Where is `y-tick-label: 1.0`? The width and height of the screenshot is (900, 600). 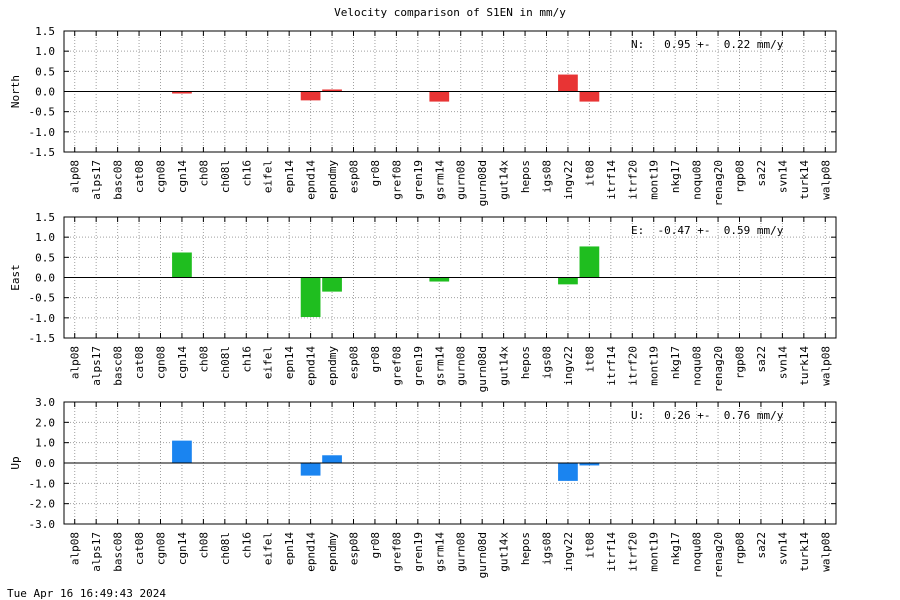
y-tick-label: 1.0 is located at coordinates (45, 443).